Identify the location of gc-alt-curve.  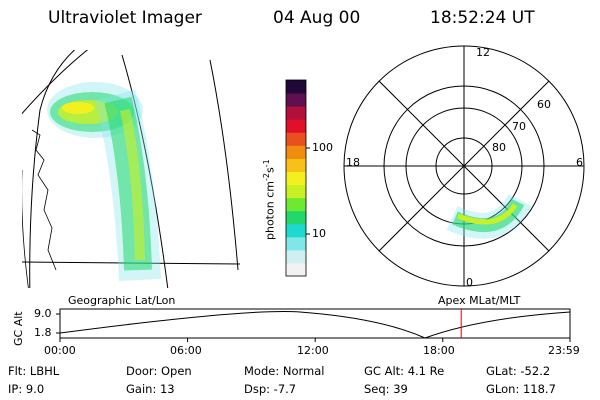
(315, 324).